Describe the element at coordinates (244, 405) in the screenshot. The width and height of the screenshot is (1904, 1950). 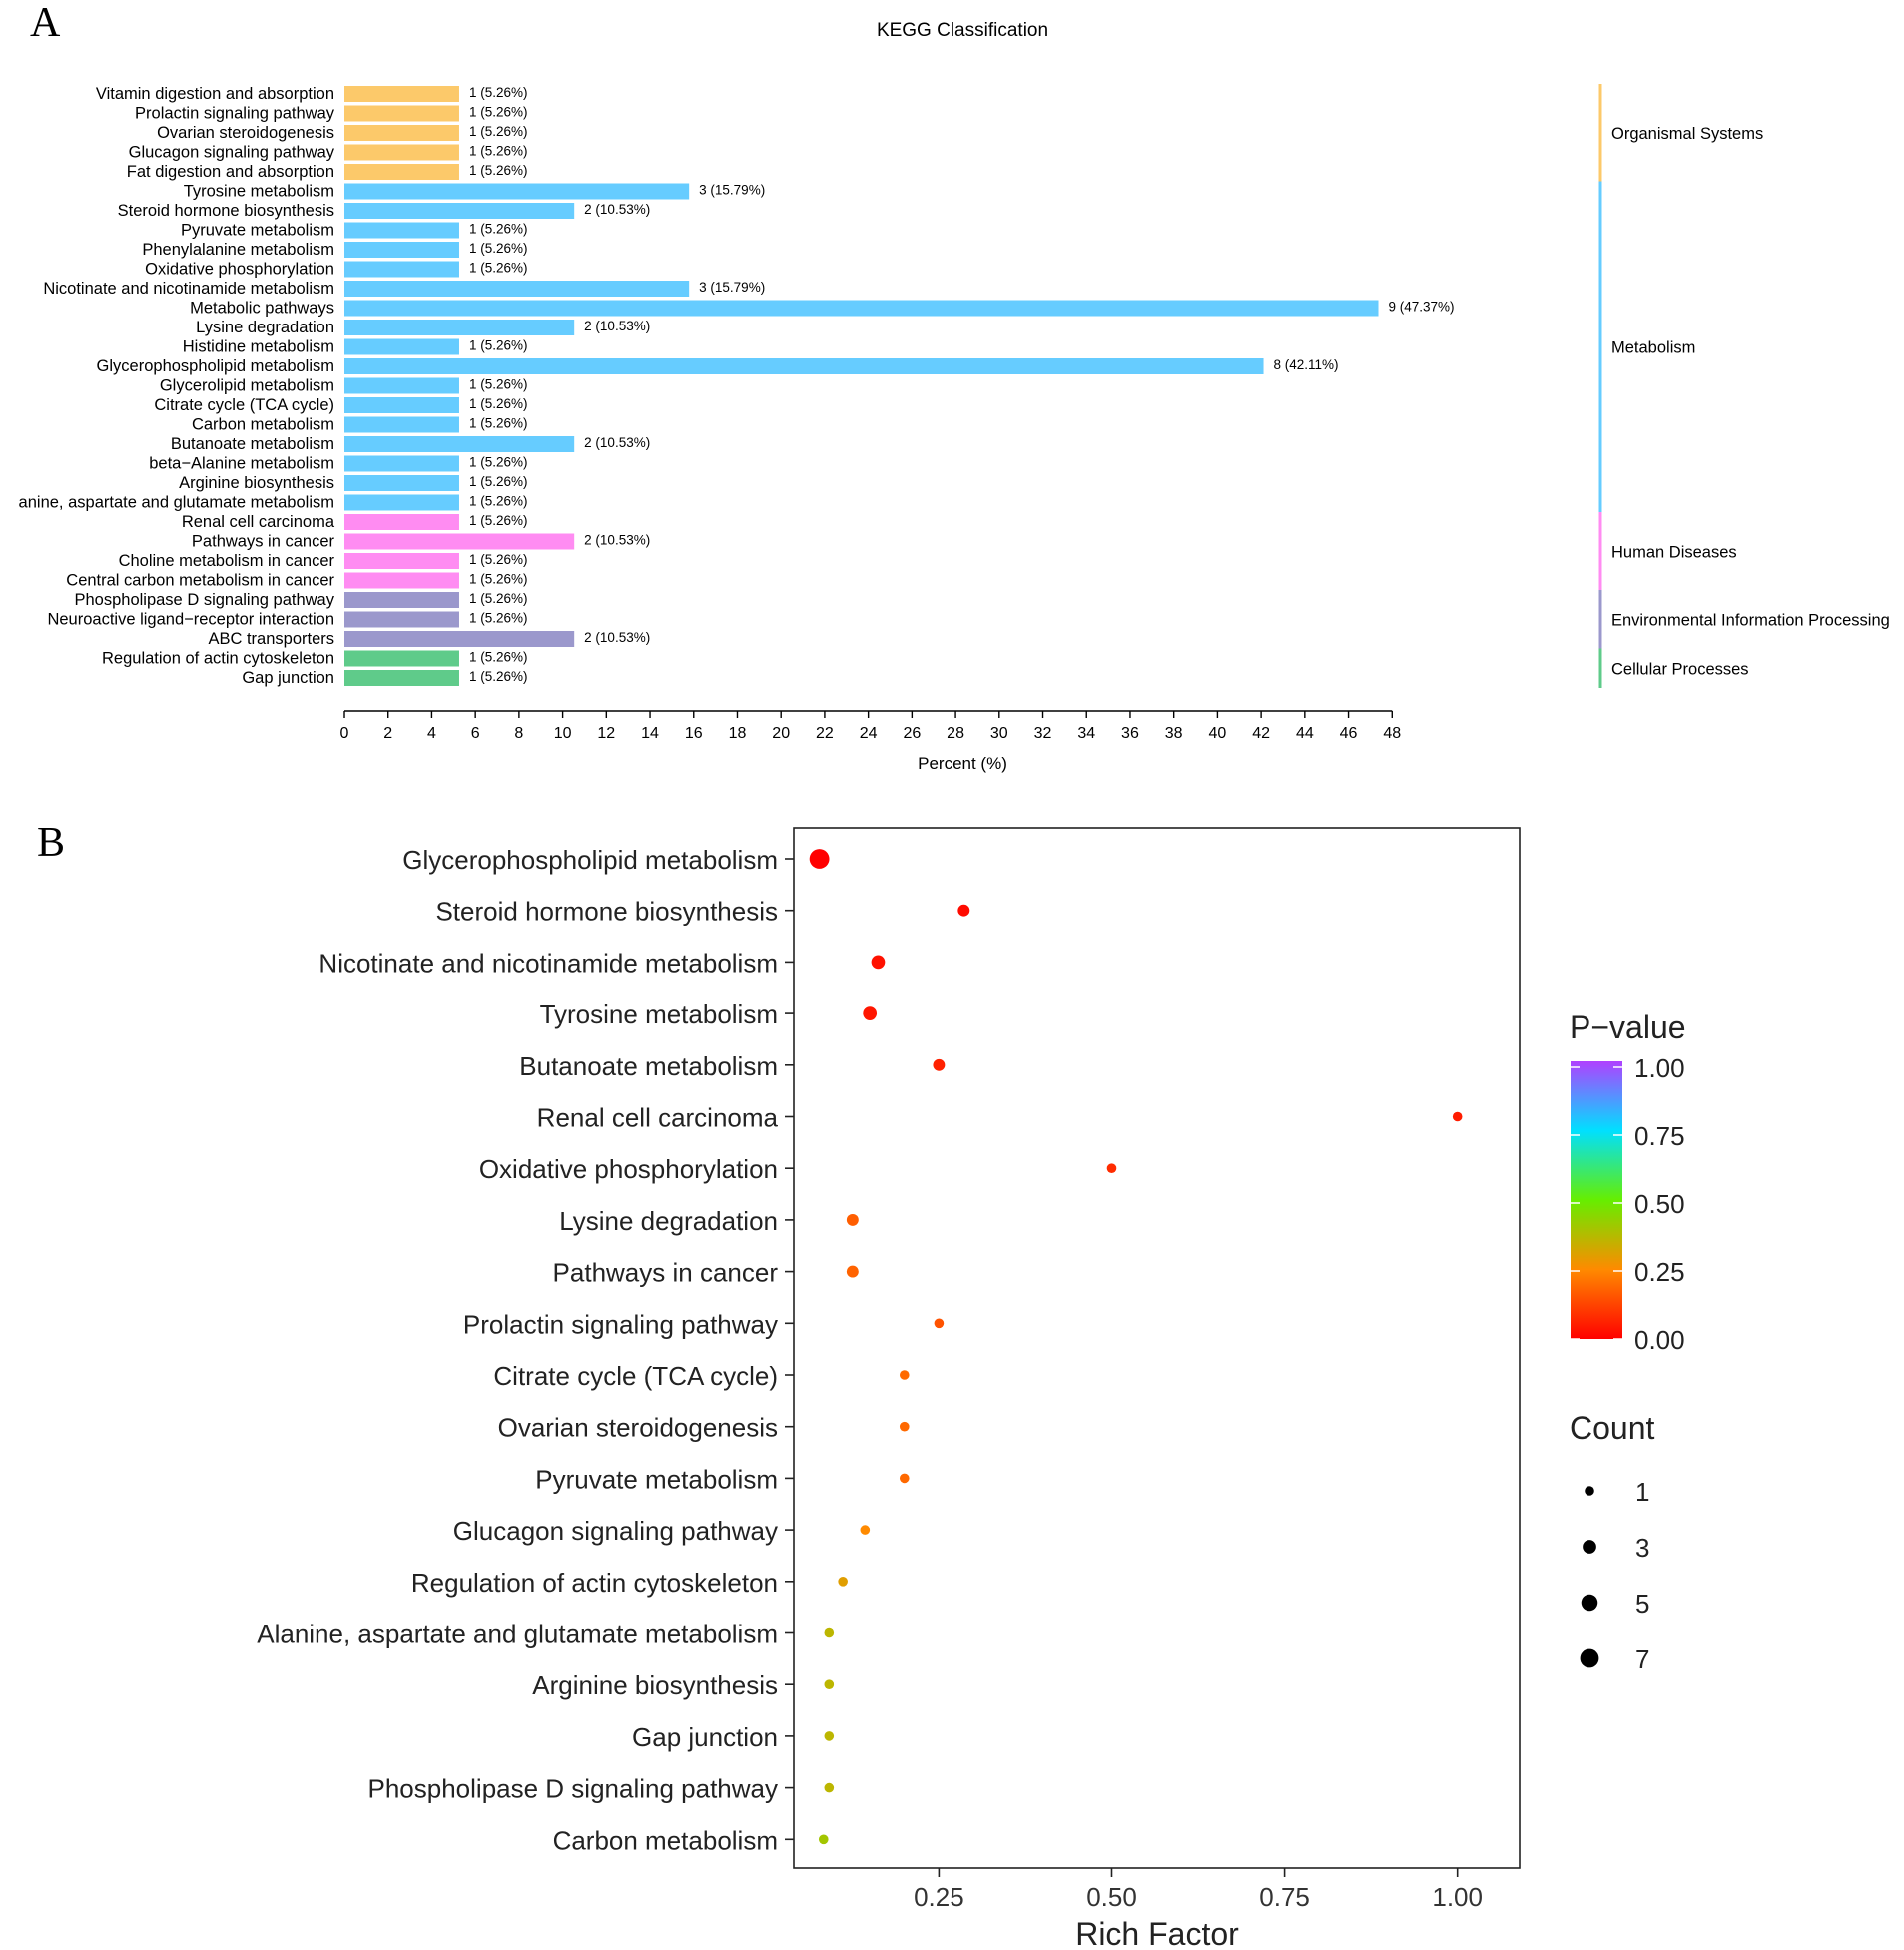
I see `bar-category-label: Citrate cycle (TCA cycle)` at that location.